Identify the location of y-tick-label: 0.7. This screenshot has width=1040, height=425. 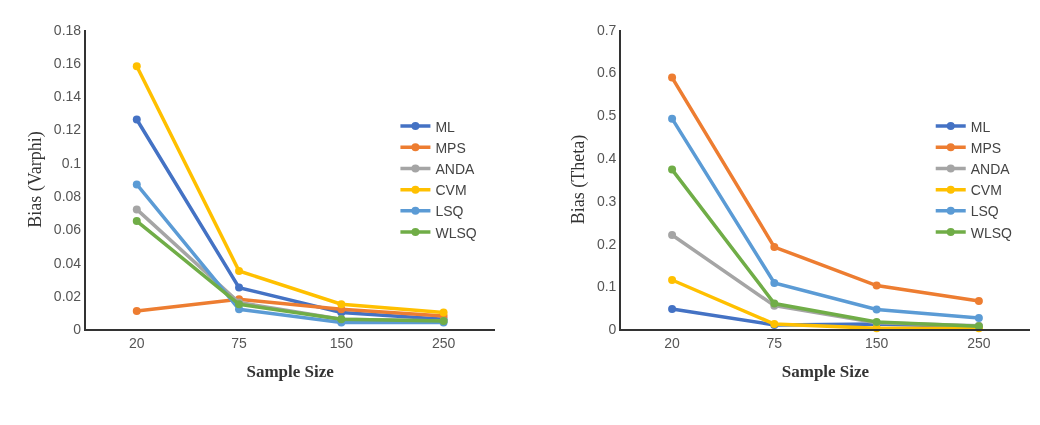
(606, 29).